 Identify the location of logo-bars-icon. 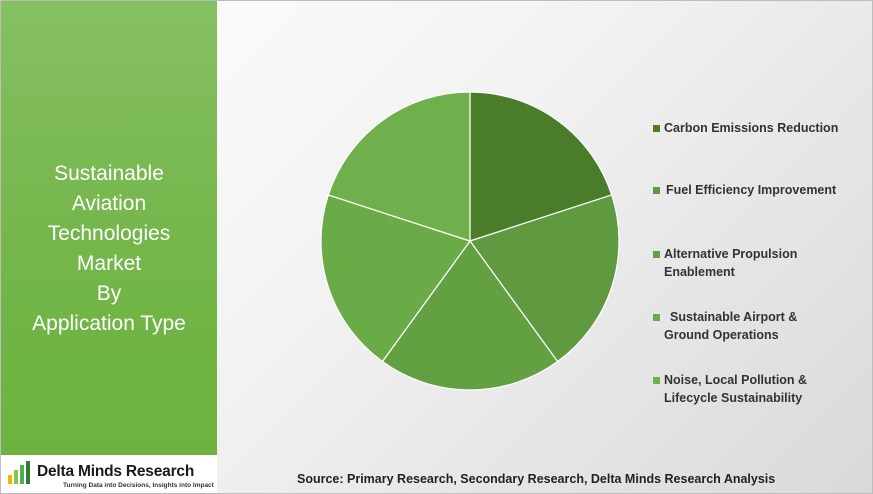
(19, 472).